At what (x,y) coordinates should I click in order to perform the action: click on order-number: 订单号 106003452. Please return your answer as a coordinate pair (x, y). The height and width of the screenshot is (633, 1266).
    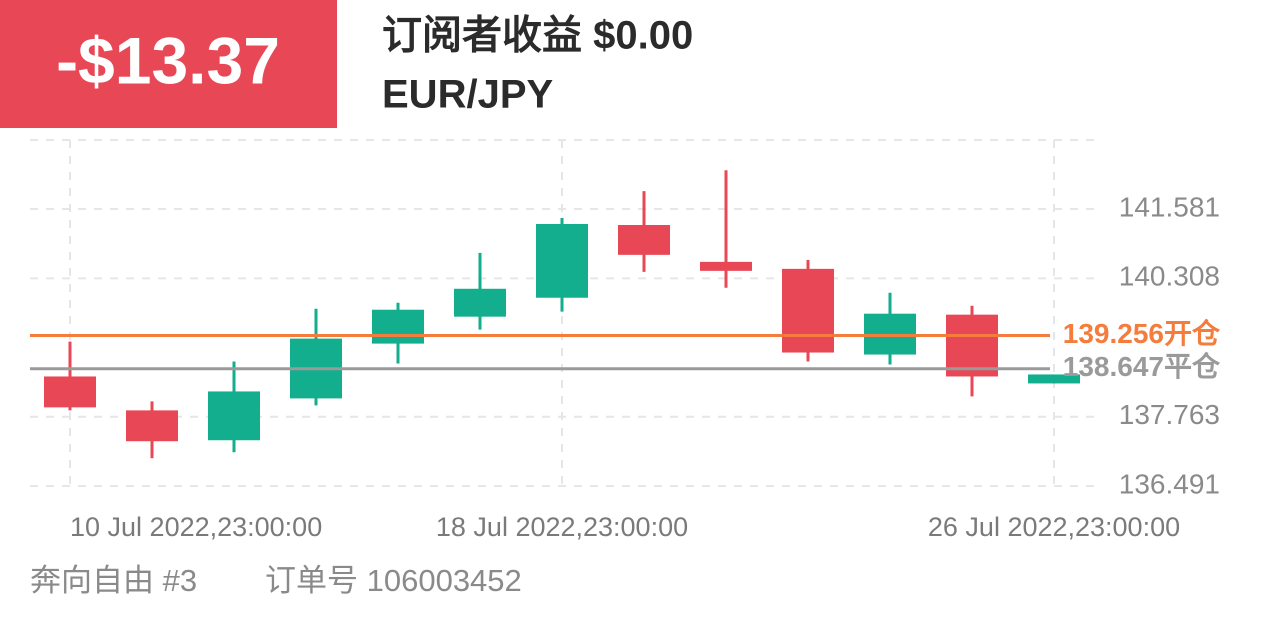
    Looking at the image, I should click on (393, 580).